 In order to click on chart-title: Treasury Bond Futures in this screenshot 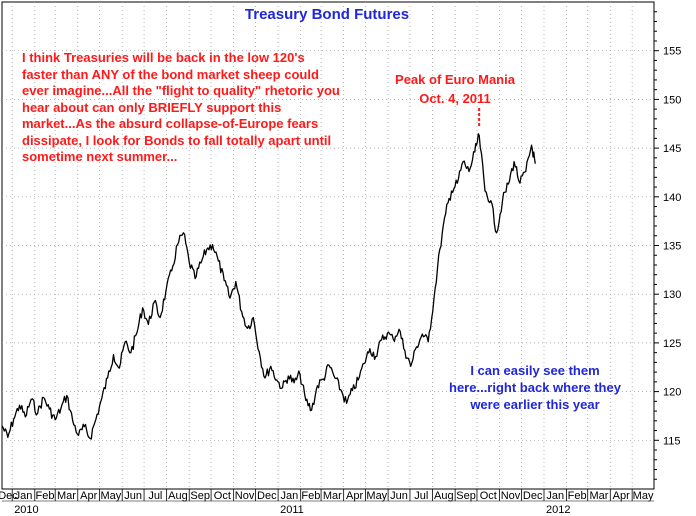, I will do `click(327, 14)`.